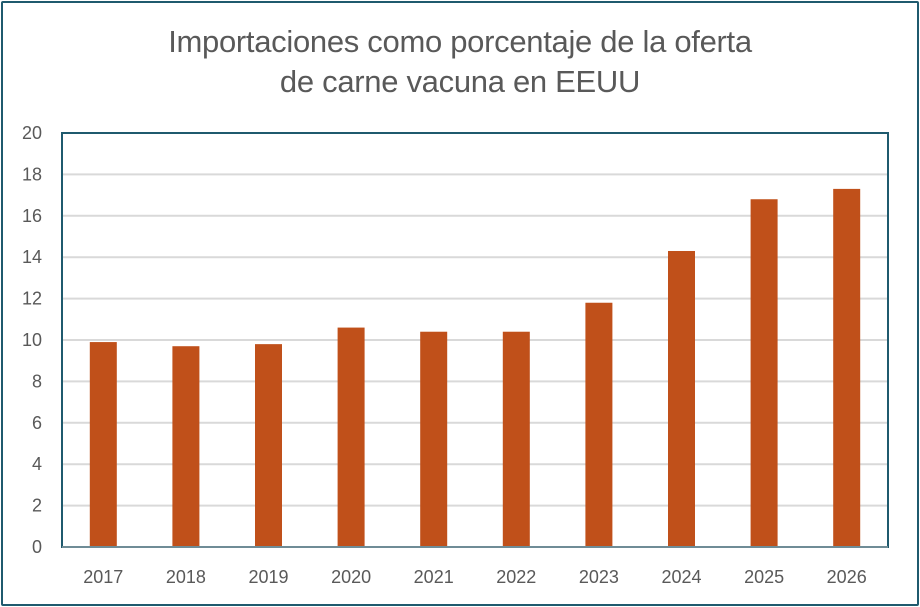  Describe the element at coordinates (32, 174) in the screenshot. I see `y-tick-label: 18` at that location.